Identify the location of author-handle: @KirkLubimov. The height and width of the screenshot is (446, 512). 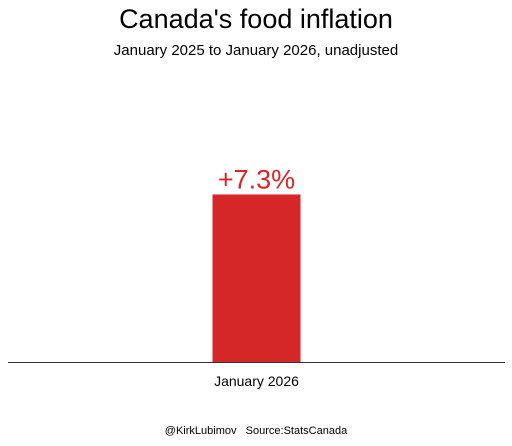
(200, 431).